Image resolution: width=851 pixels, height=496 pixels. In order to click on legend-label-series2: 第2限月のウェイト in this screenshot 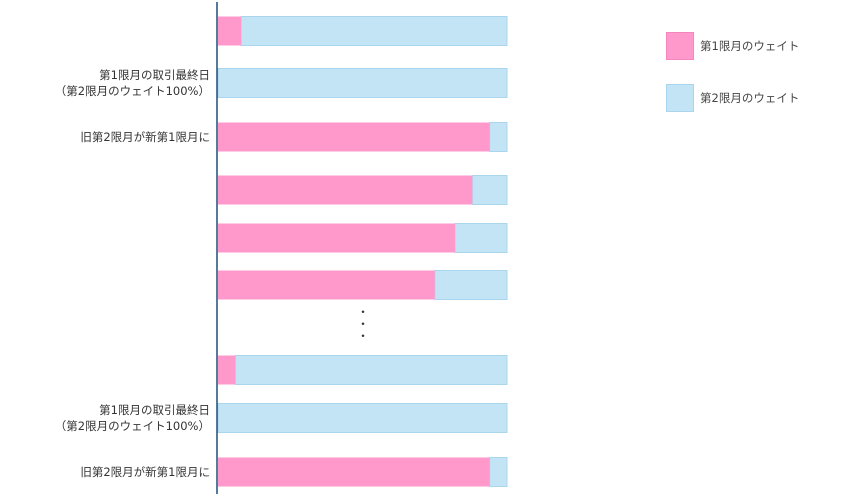, I will do `click(750, 98)`.